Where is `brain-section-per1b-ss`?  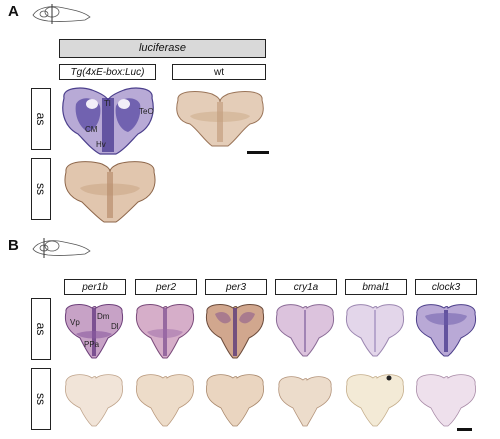
brain-section-per1b-ss is located at coordinates (94, 400).